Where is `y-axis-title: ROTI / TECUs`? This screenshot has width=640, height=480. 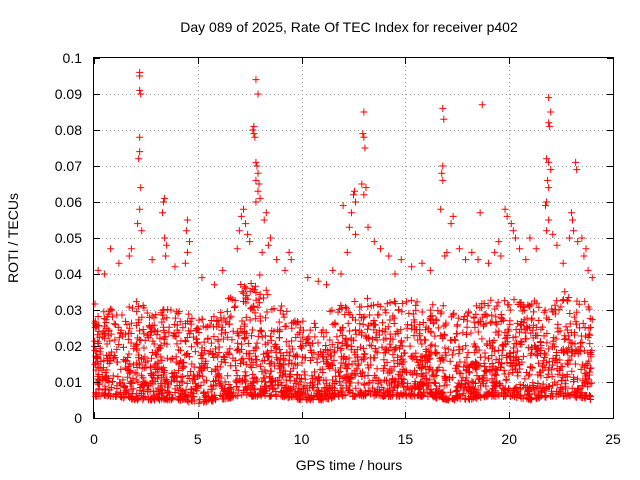
y-axis-title: ROTI / TECUs is located at coordinates (13, 238).